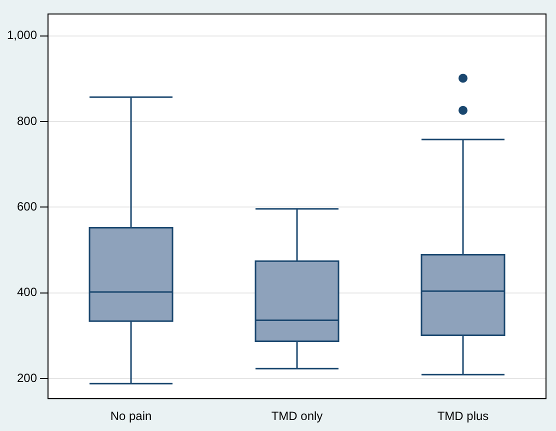 Image resolution: width=556 pixels, height=431 pixels. What do you see at coordinates (27, 206) in the screenshot?
I see `y-tick-label: 600` at bounding box center [27, 206].